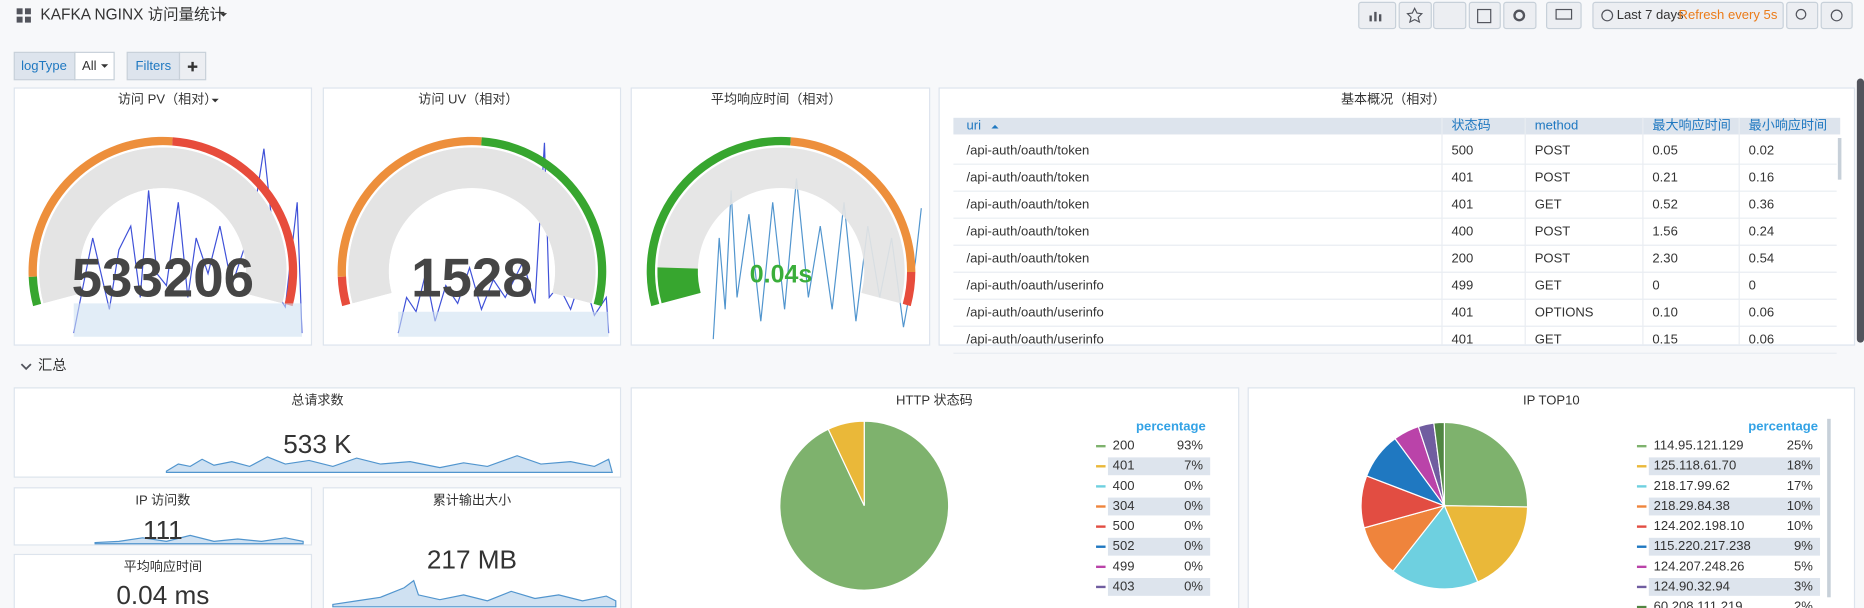 The width and height of the screenshot is (1864, 608). Describe the element at coordinates (1124, 545) in the screenshot. I see `legend-label: 502` at that location.